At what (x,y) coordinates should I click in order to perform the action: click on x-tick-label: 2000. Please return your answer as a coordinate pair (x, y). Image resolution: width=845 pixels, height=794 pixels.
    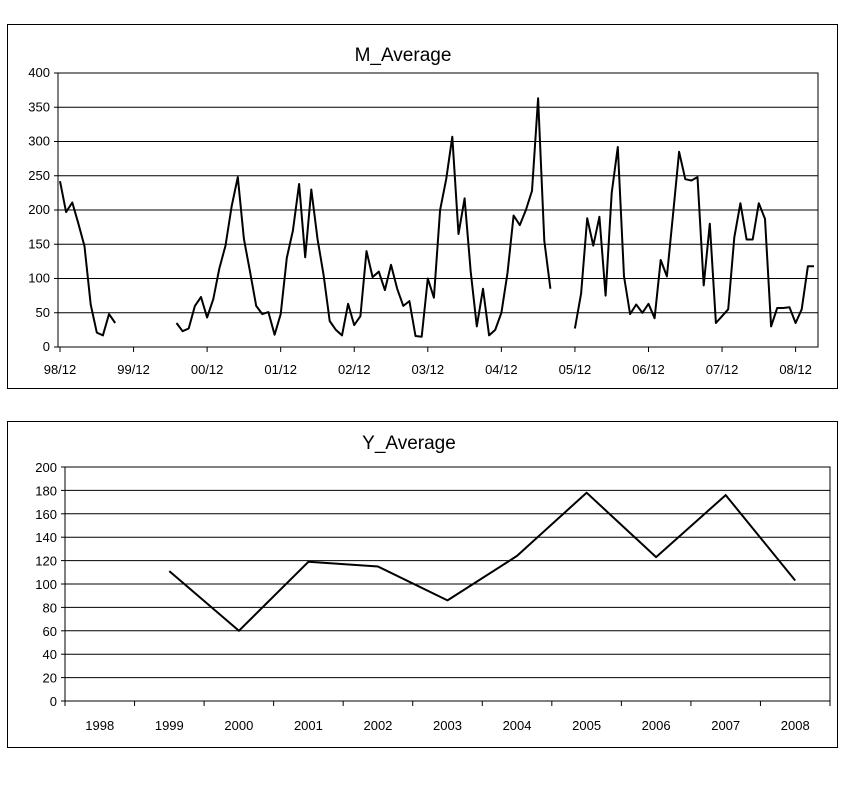
    Looking at the image, I should click on (238, 725).